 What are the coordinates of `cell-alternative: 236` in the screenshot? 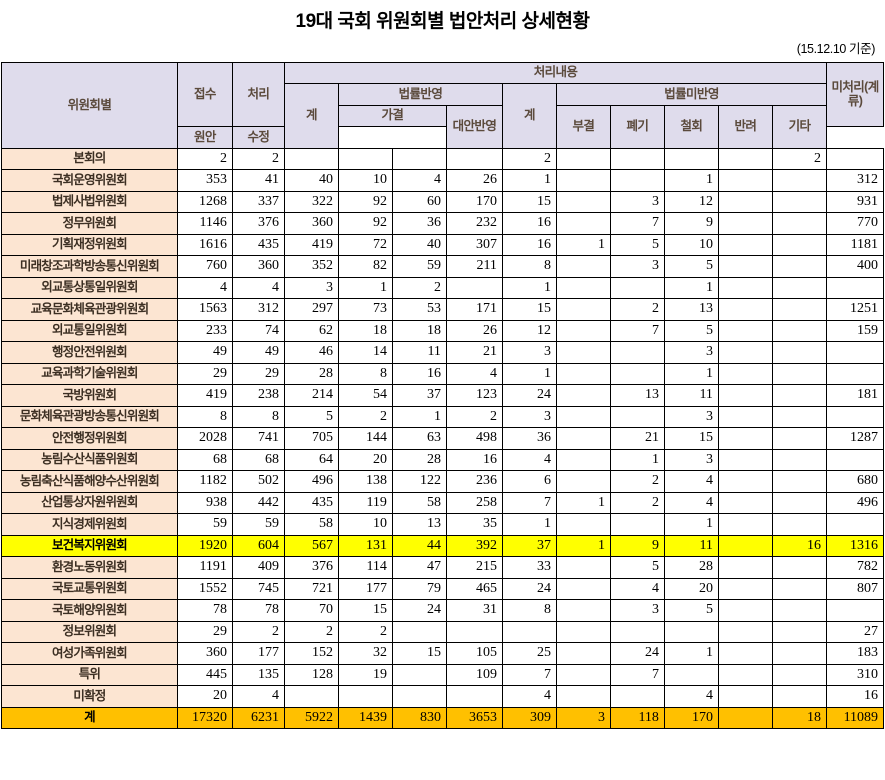 It's located at (474, 481).